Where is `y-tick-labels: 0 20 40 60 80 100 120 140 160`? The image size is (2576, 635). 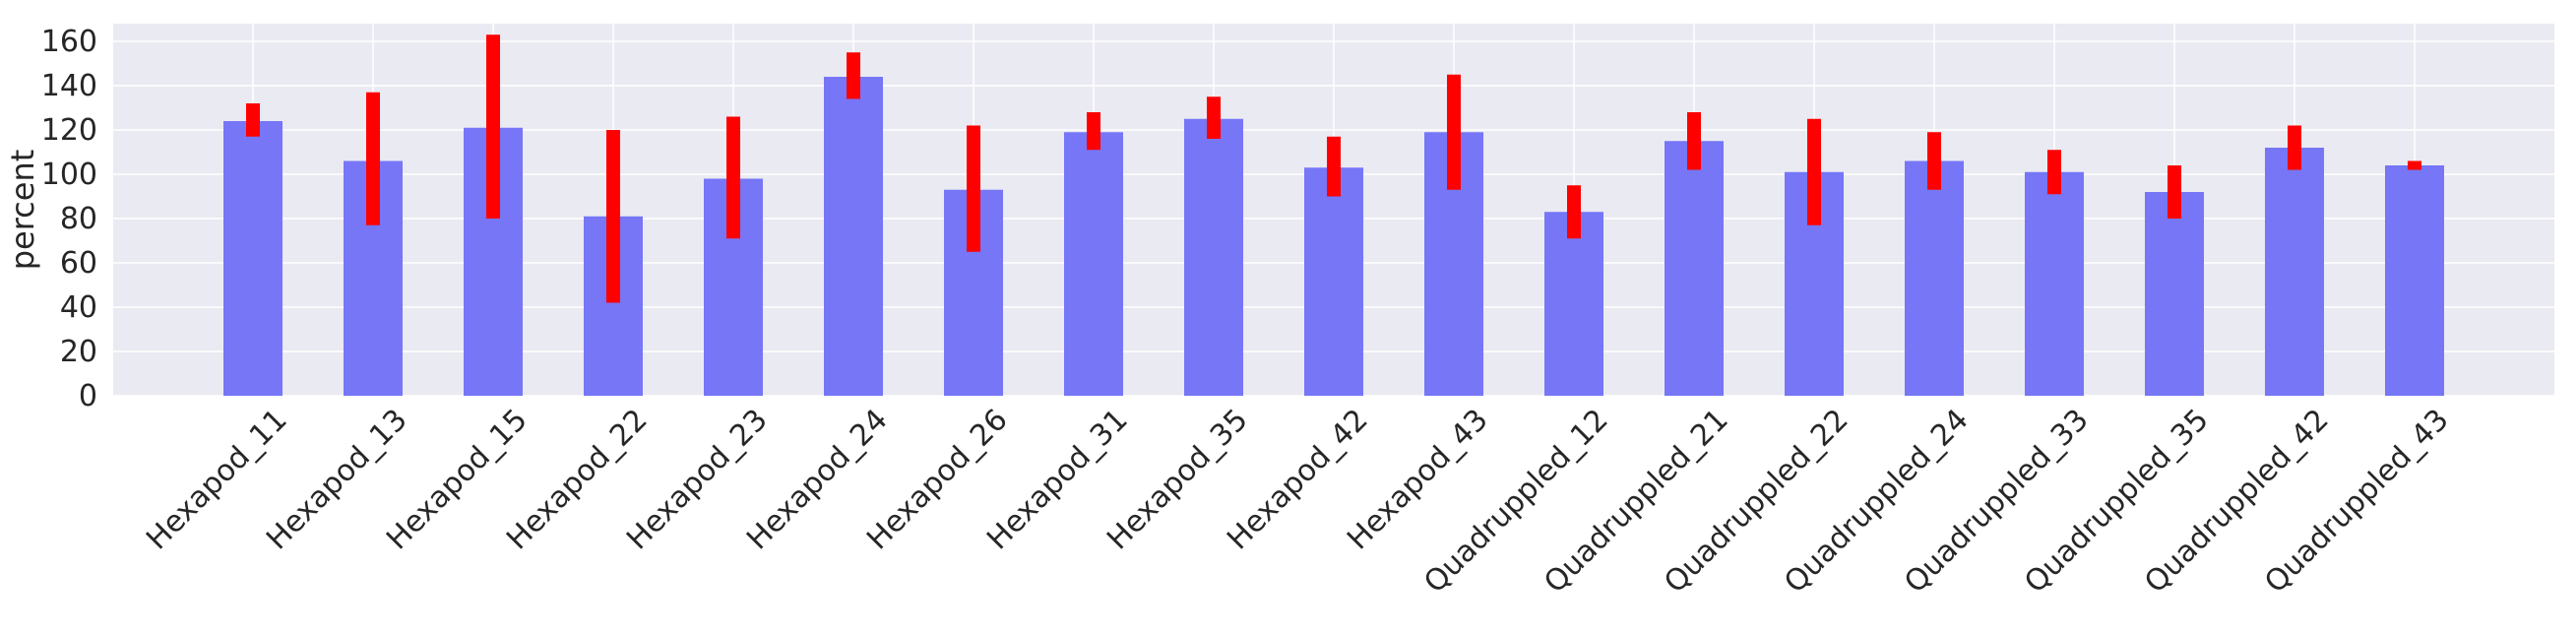
y-tick-labels: 0 20 40 60 80 100 120 140 160 is located at coordinates (69, 219).